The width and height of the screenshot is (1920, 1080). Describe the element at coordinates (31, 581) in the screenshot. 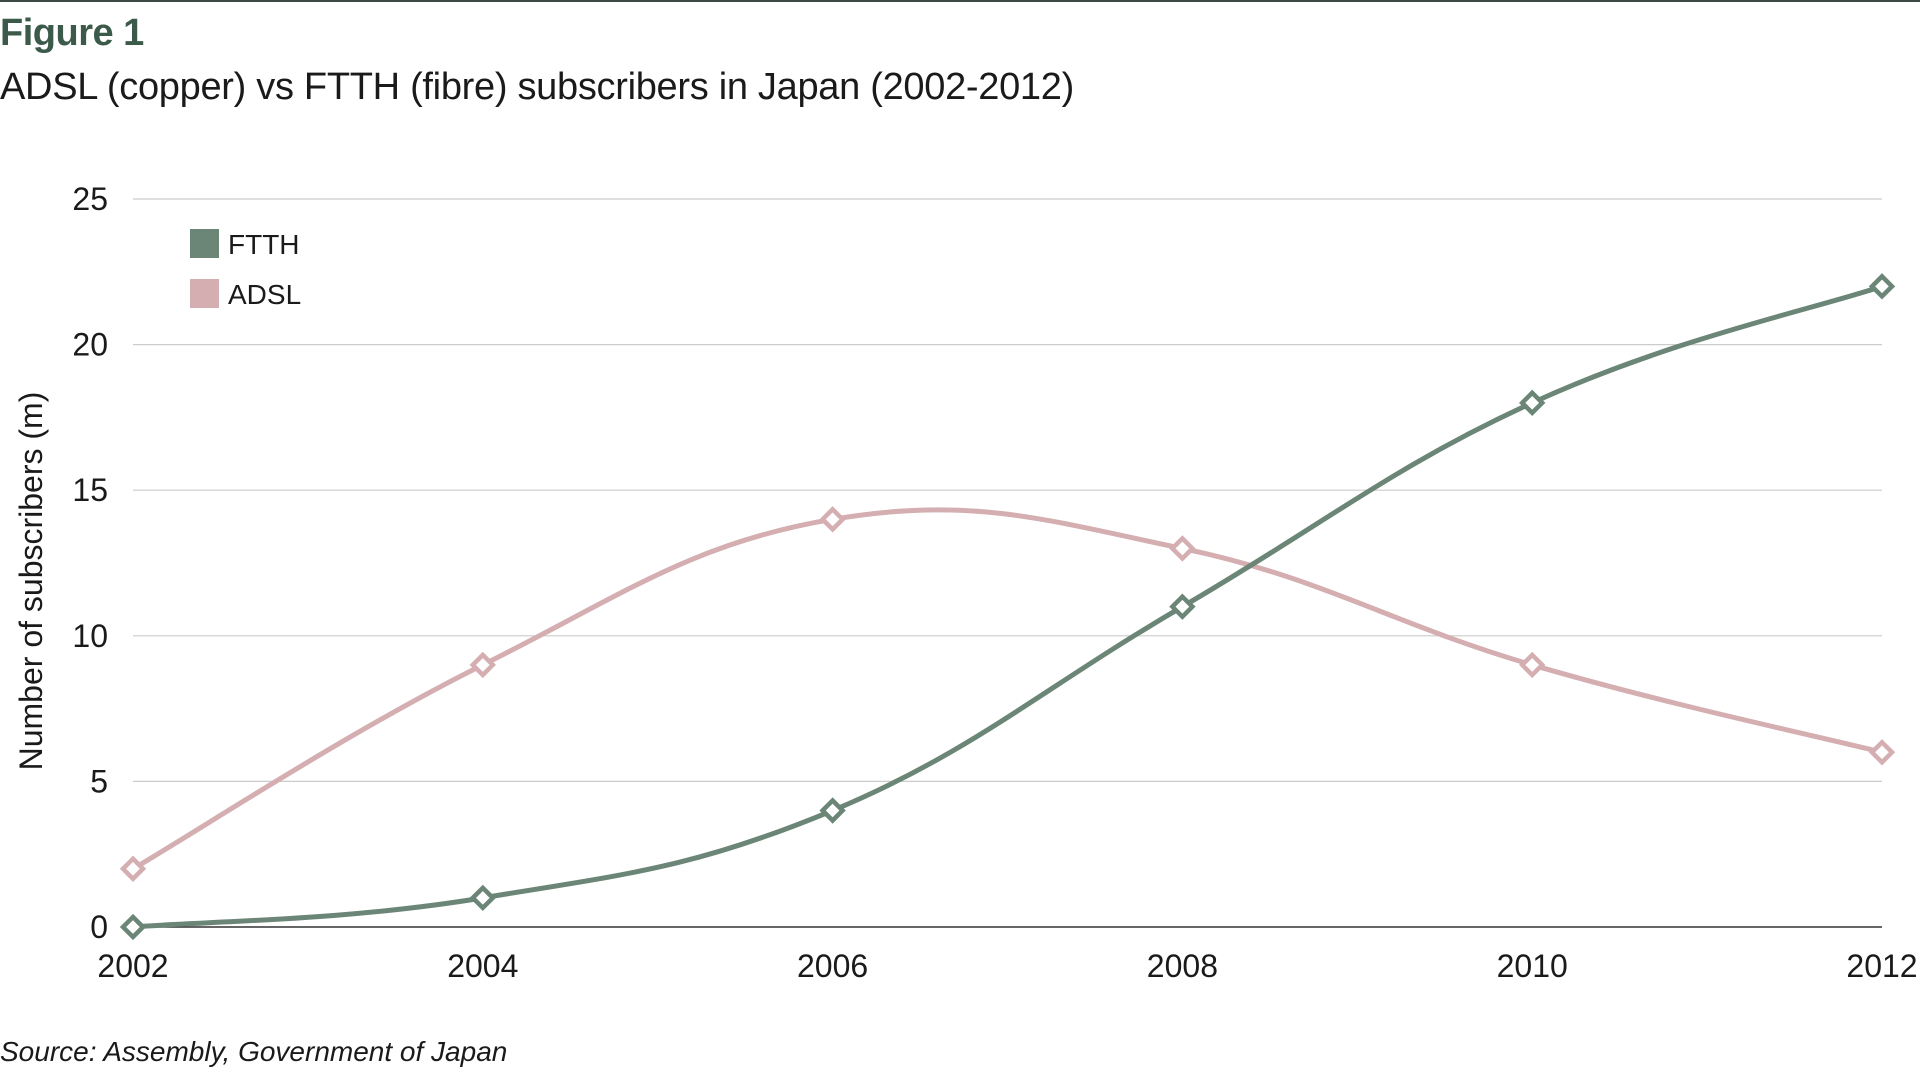

I see `y-axis-title: Number of subscribers (m)` at that location.